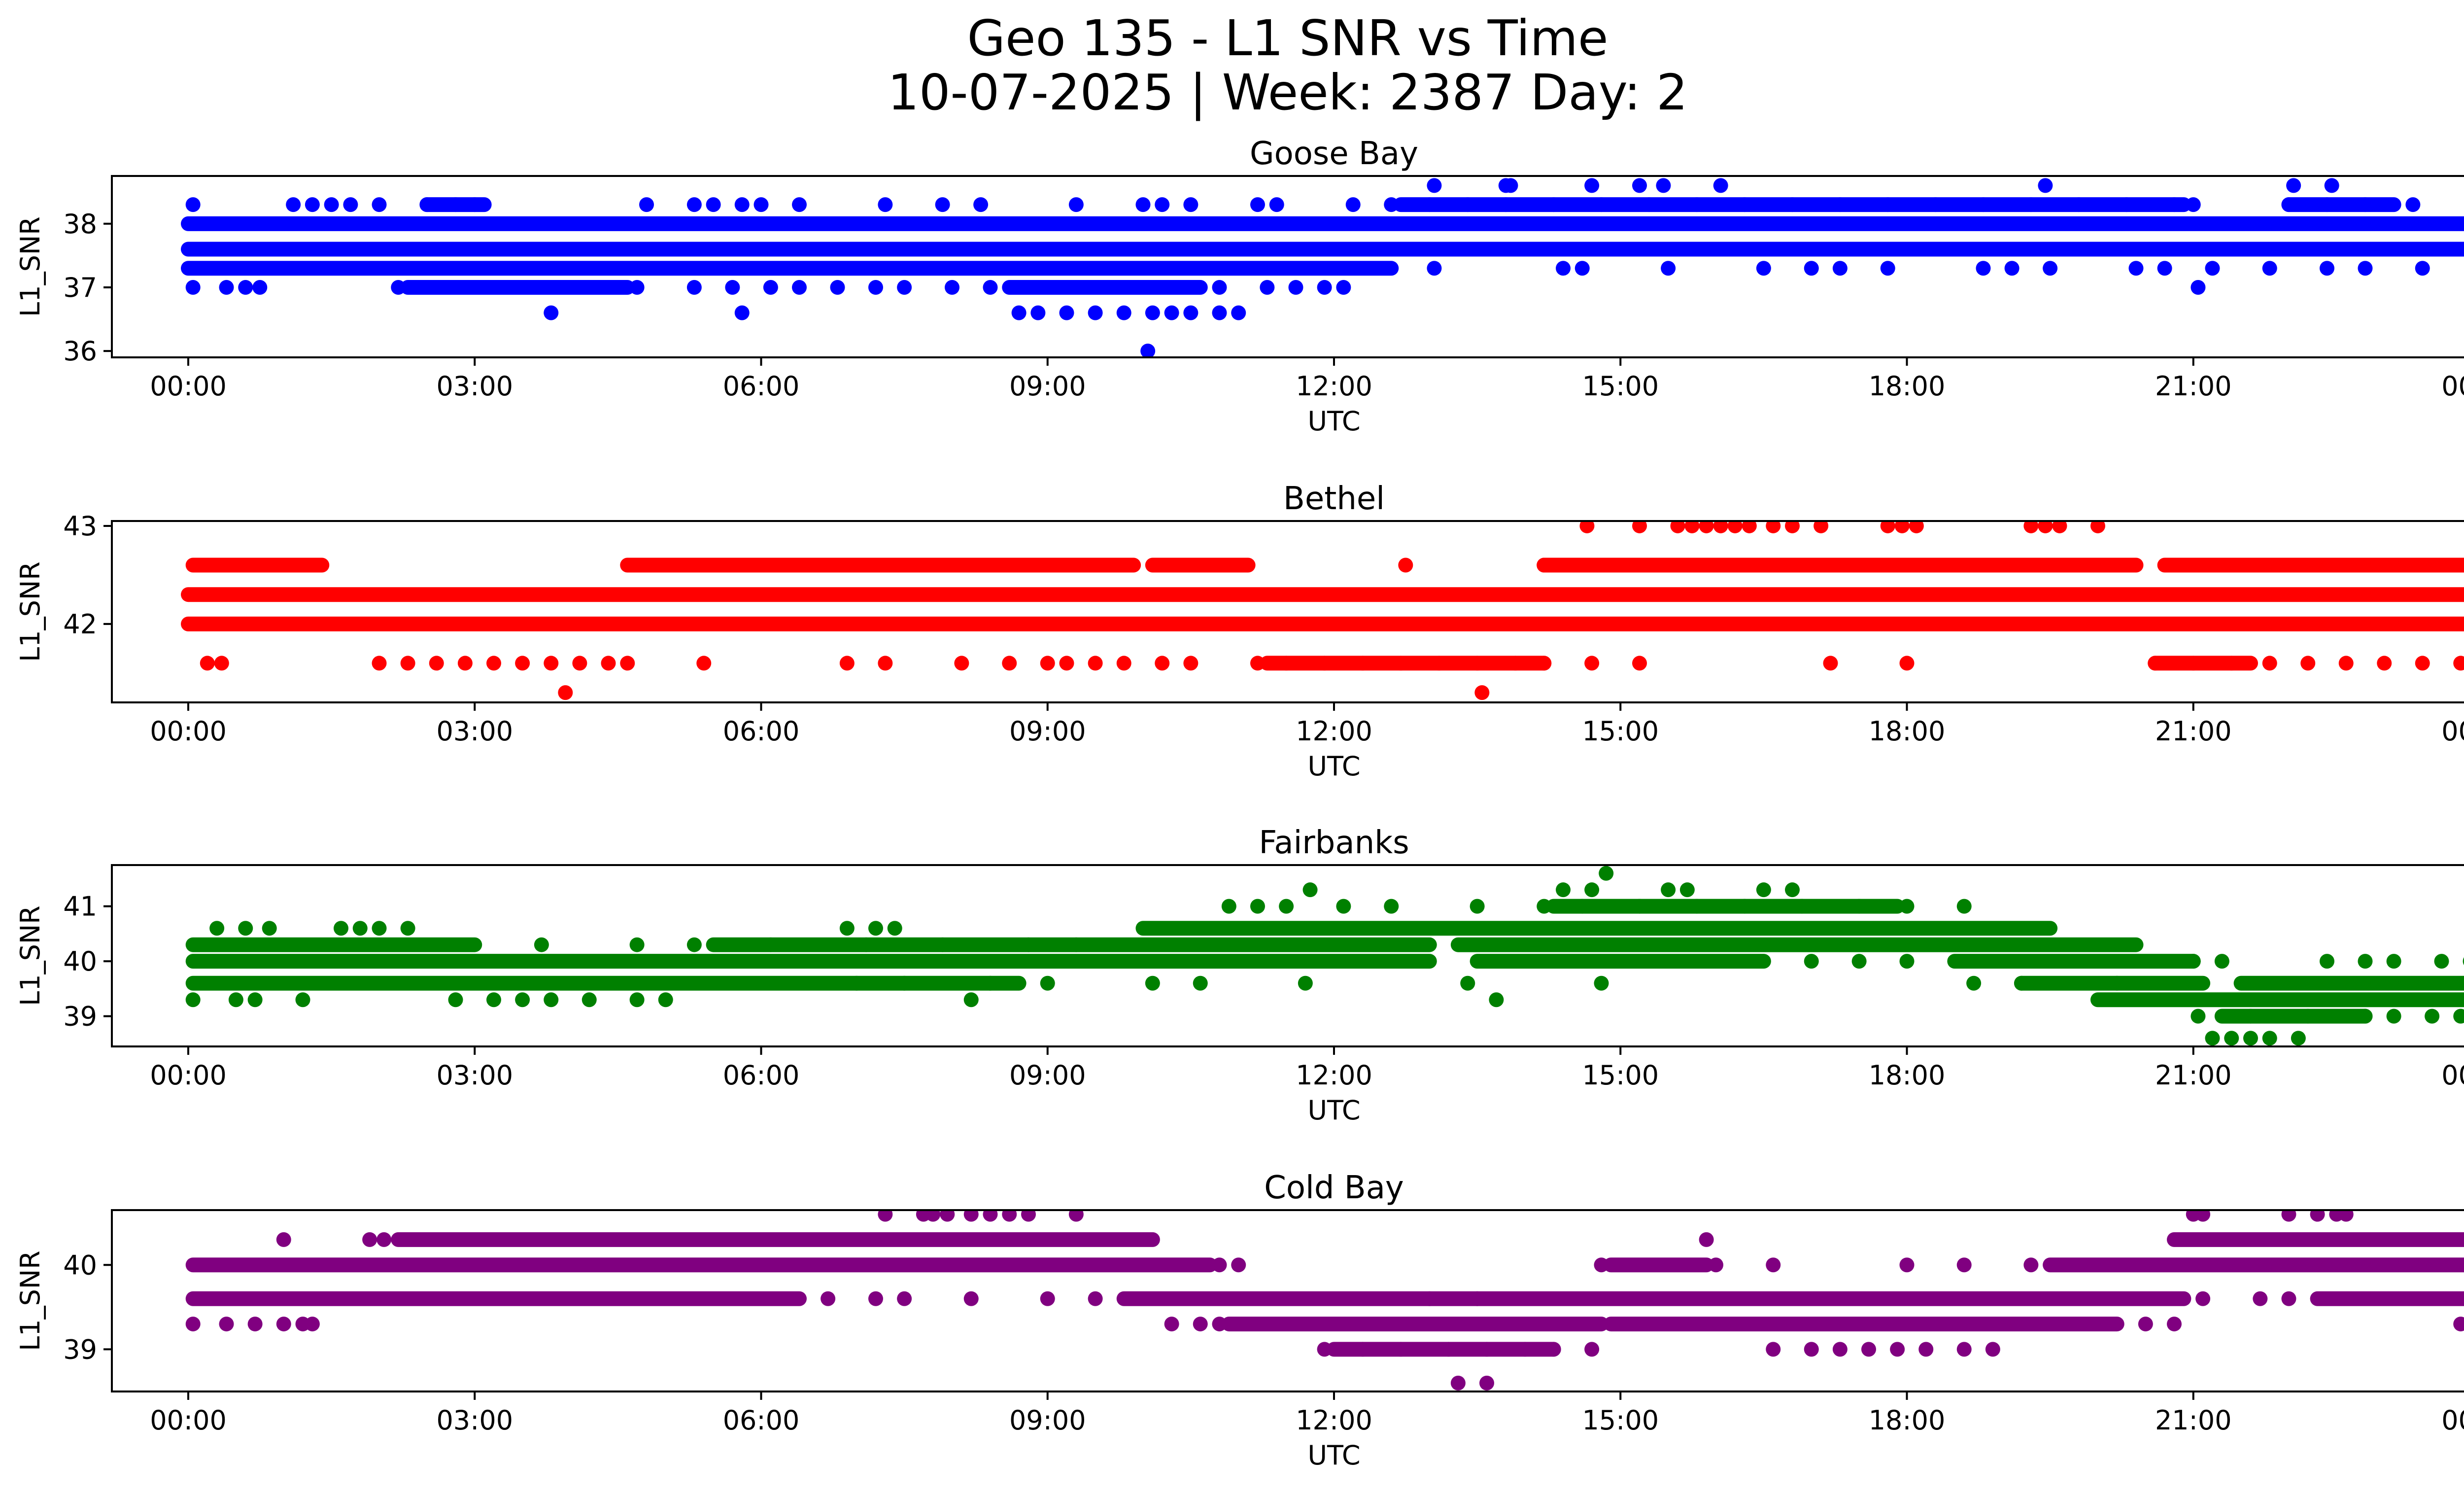 This screenshot has height=1495, width=2464. What do you see at coordinates (1334, 1420) in the screenshot?
I see `x-tick-label-cold-bay: 12:00` at bounding box center [1334, 1420].